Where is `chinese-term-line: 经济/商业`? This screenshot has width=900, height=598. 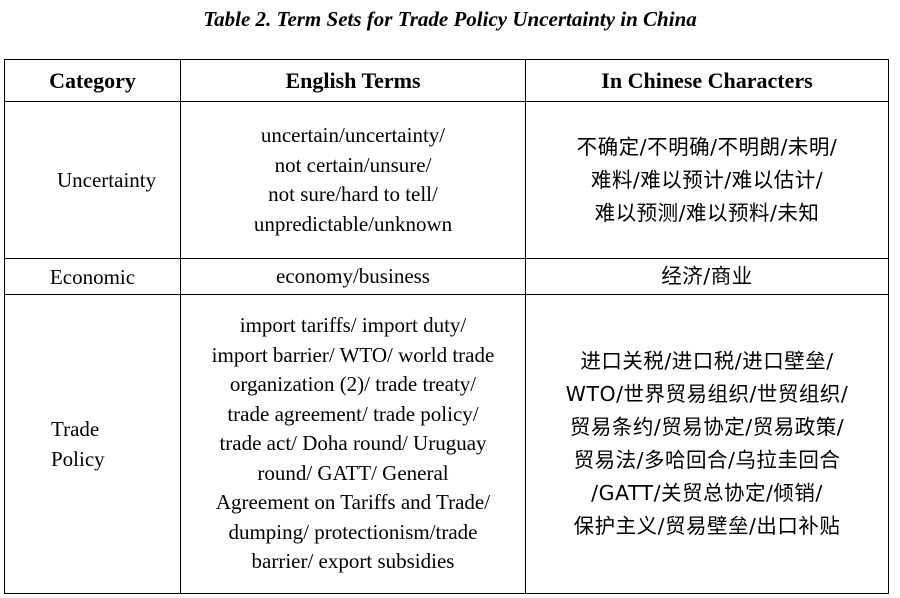 chinese-term-line: 经济/商业 is located at coordinates (707, 276).